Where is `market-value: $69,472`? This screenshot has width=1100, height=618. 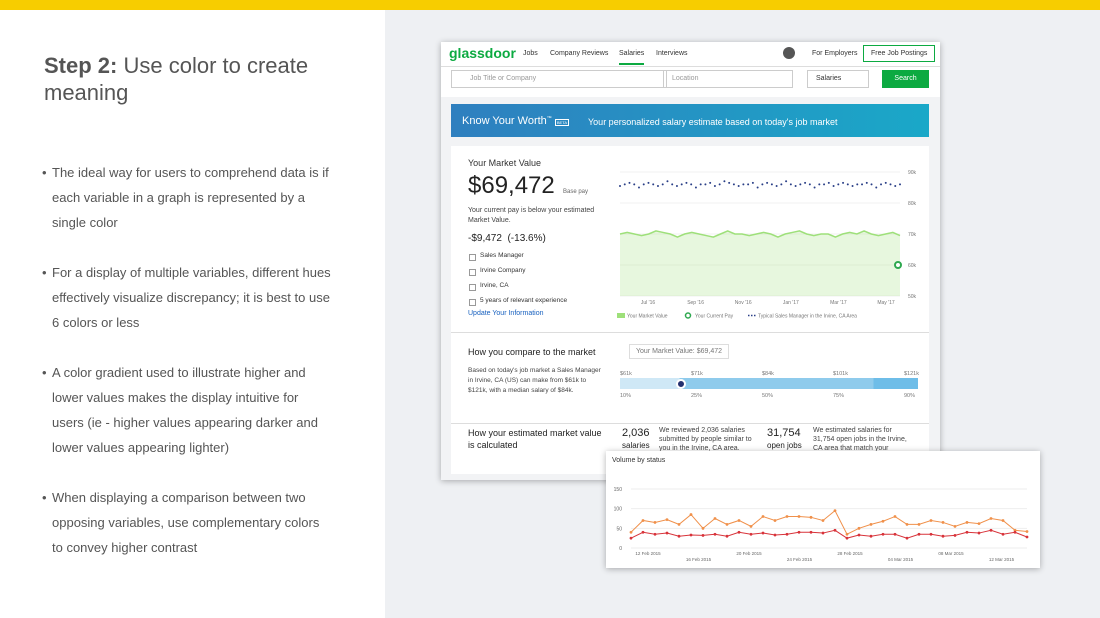 market-value: $69,472 is located at coordinates (511, 185).